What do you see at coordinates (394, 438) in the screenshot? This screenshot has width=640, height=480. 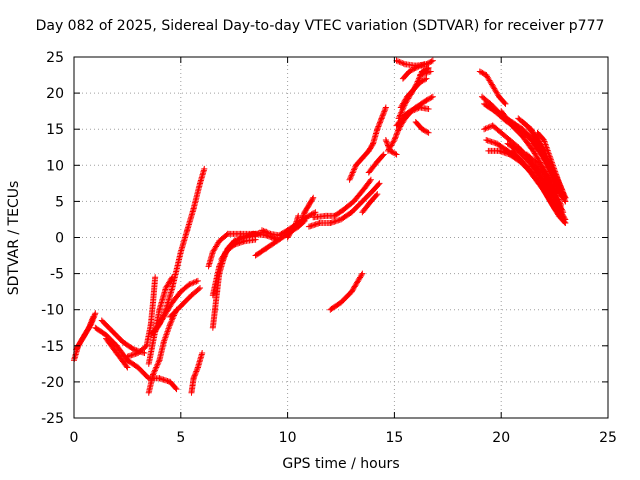 I see `x-tick-label: 15` at bounding box center [394, 438].